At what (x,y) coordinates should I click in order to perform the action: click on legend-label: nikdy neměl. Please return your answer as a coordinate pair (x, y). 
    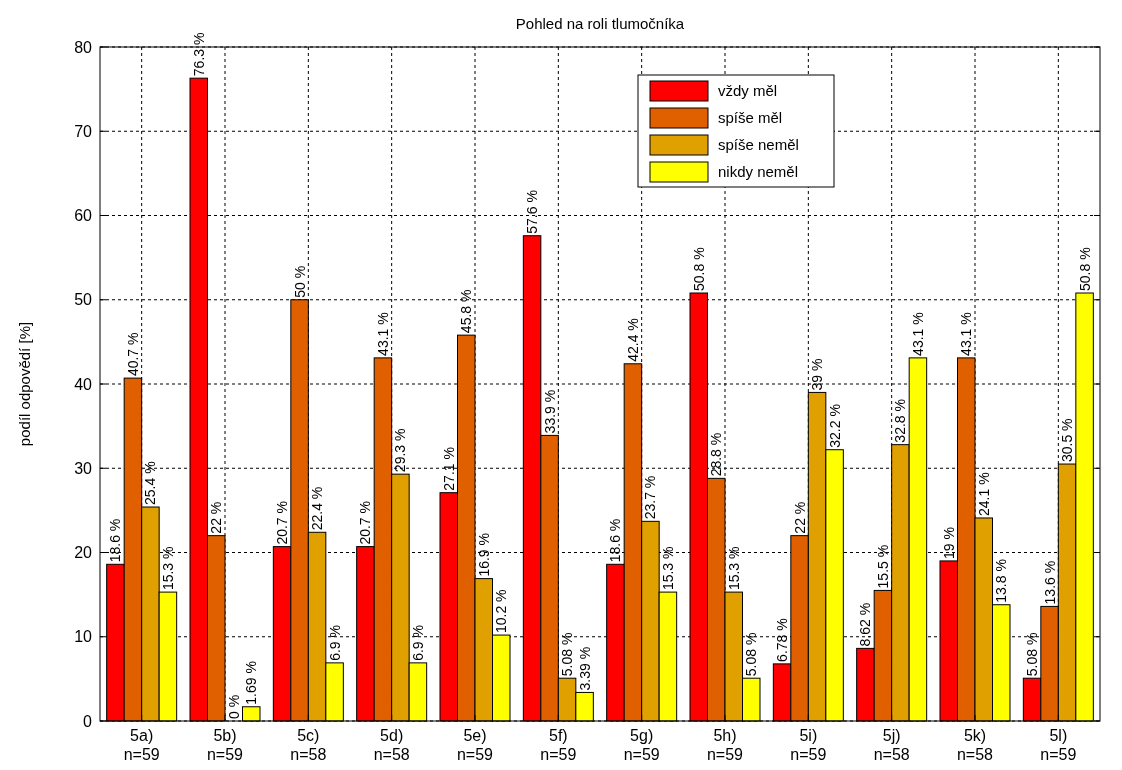
    Looking at the image, I should click on (758, 172).